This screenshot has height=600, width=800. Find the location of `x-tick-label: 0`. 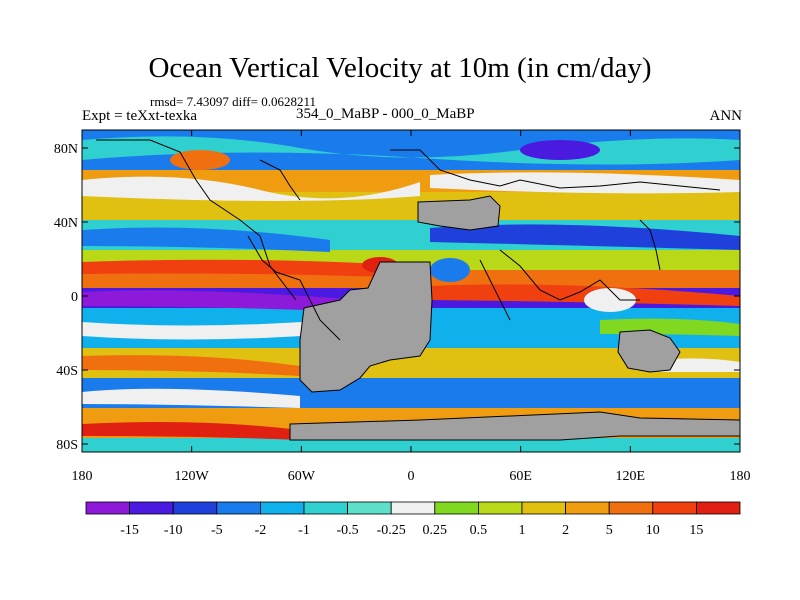

x-tick-label: 0 is located at coordinates (411, 476).